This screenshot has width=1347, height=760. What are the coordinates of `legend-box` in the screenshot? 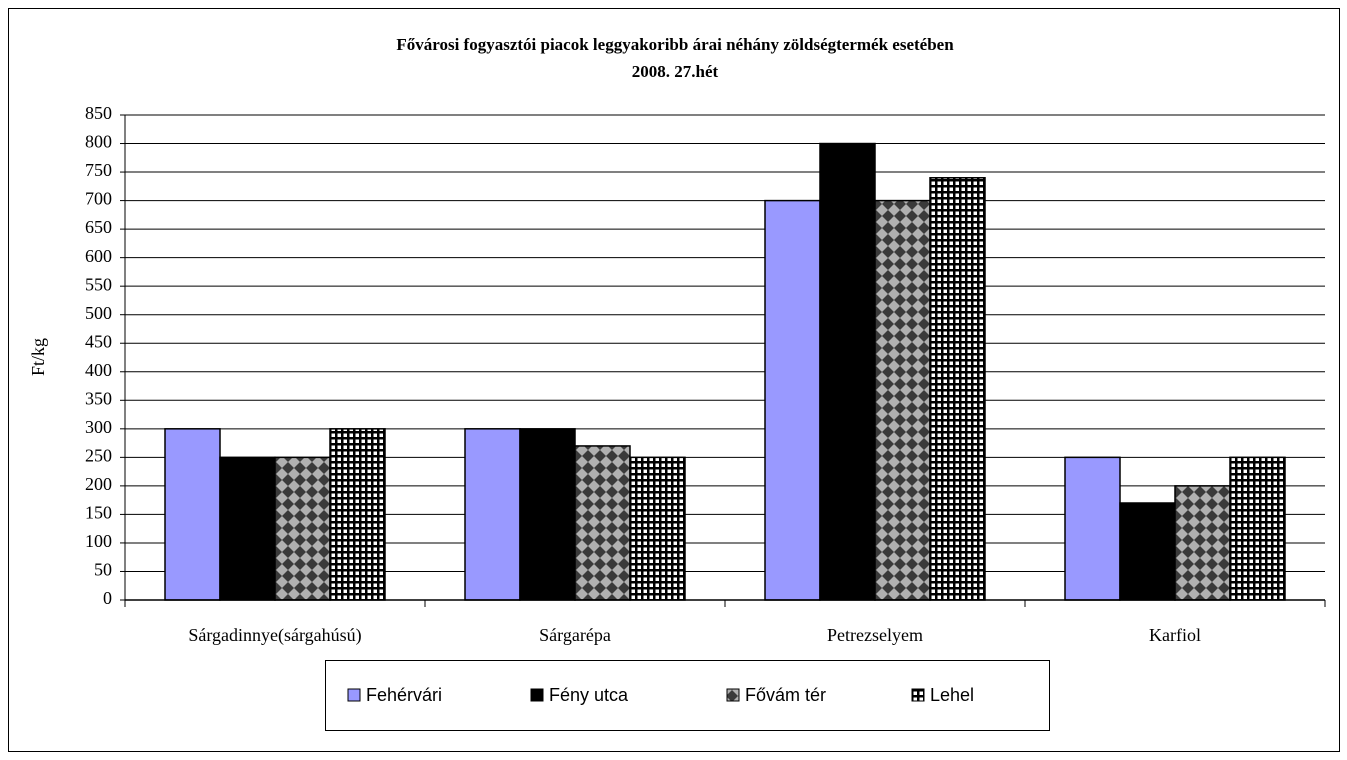 It's located at (687, 695).